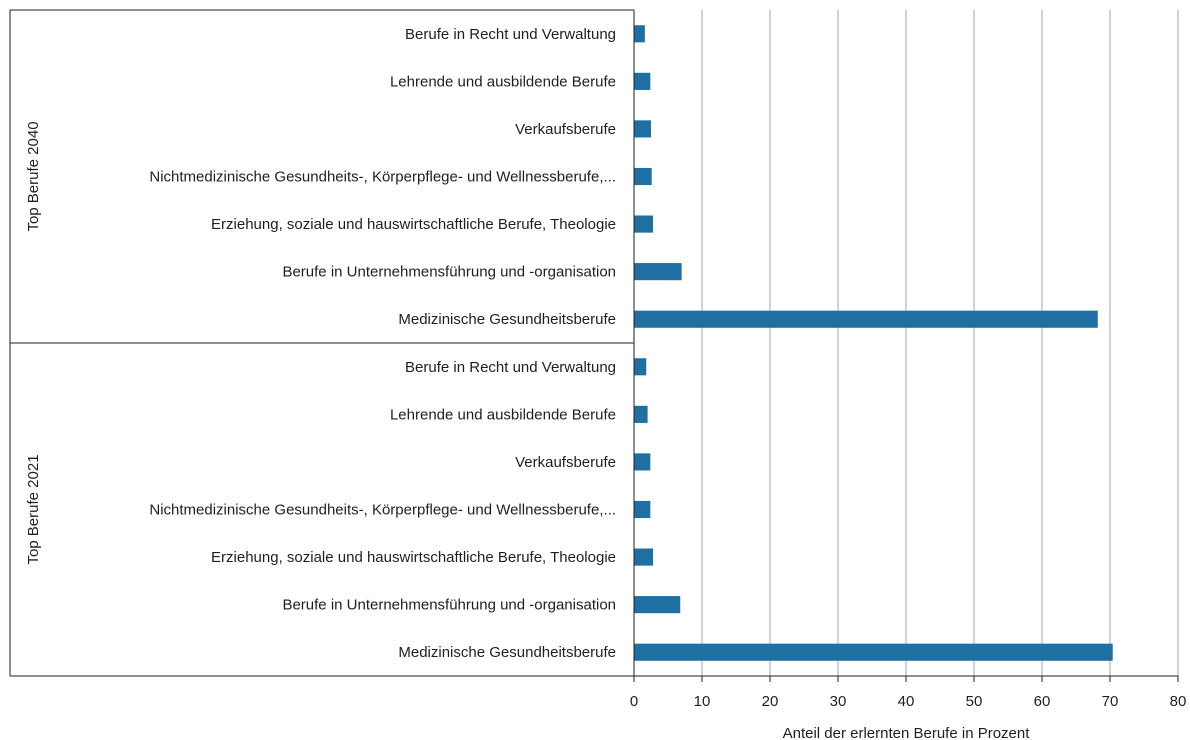  I want to click on x-tick-labels: 0 10 20 30 40 50 60 70 80, so click(908, 701).